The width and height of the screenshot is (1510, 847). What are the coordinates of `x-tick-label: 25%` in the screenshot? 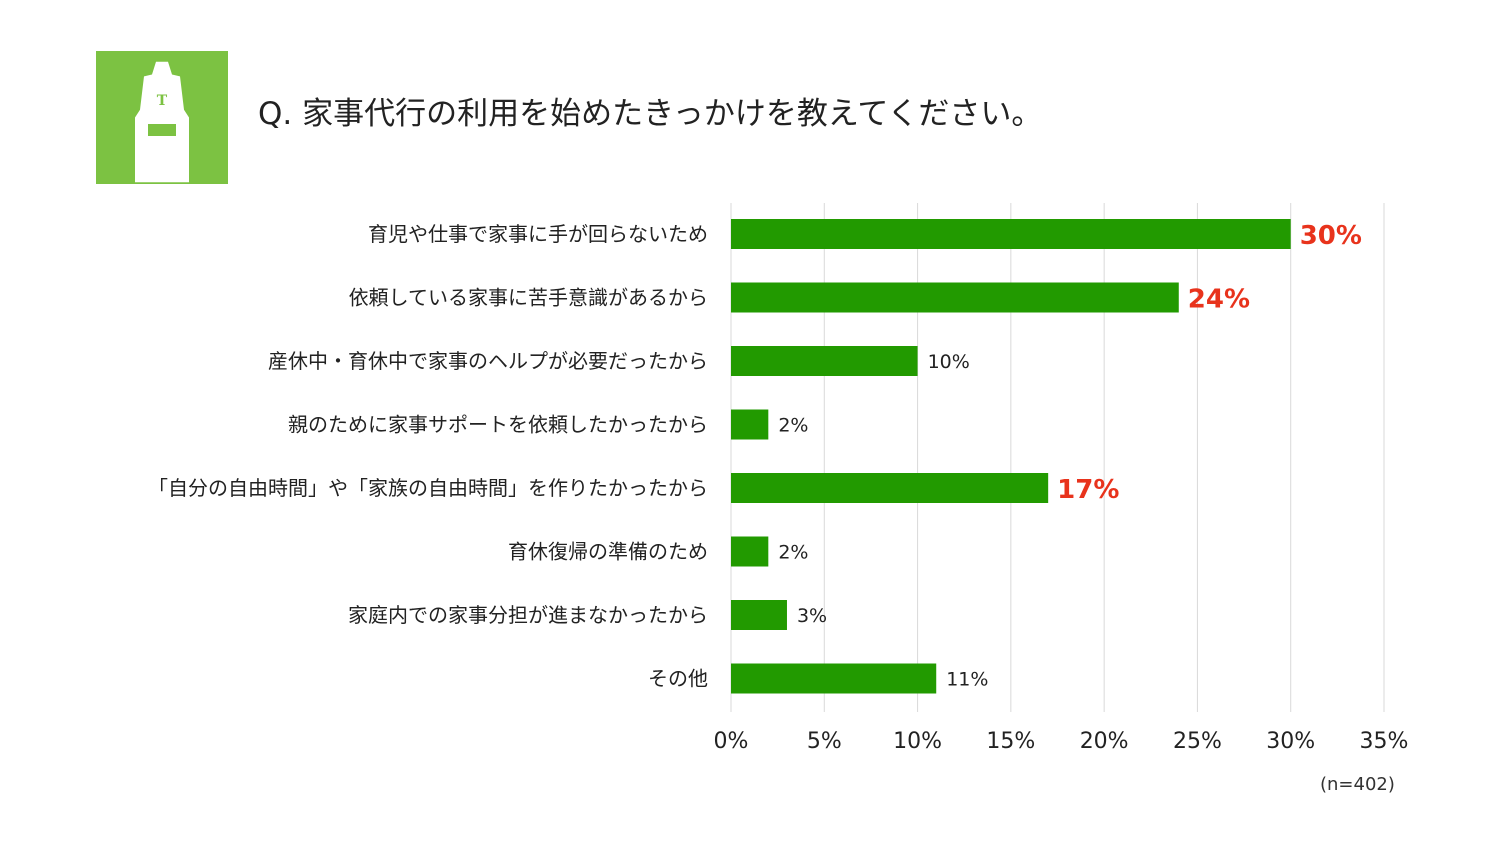 It's located at (1197, 741).